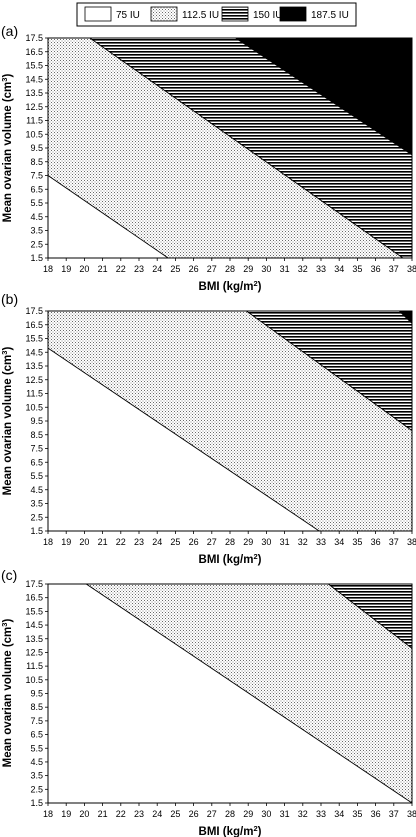 This screenshot has height=837, width=416. I want to click on y-tick-label: 4.5, so click(36, 217).